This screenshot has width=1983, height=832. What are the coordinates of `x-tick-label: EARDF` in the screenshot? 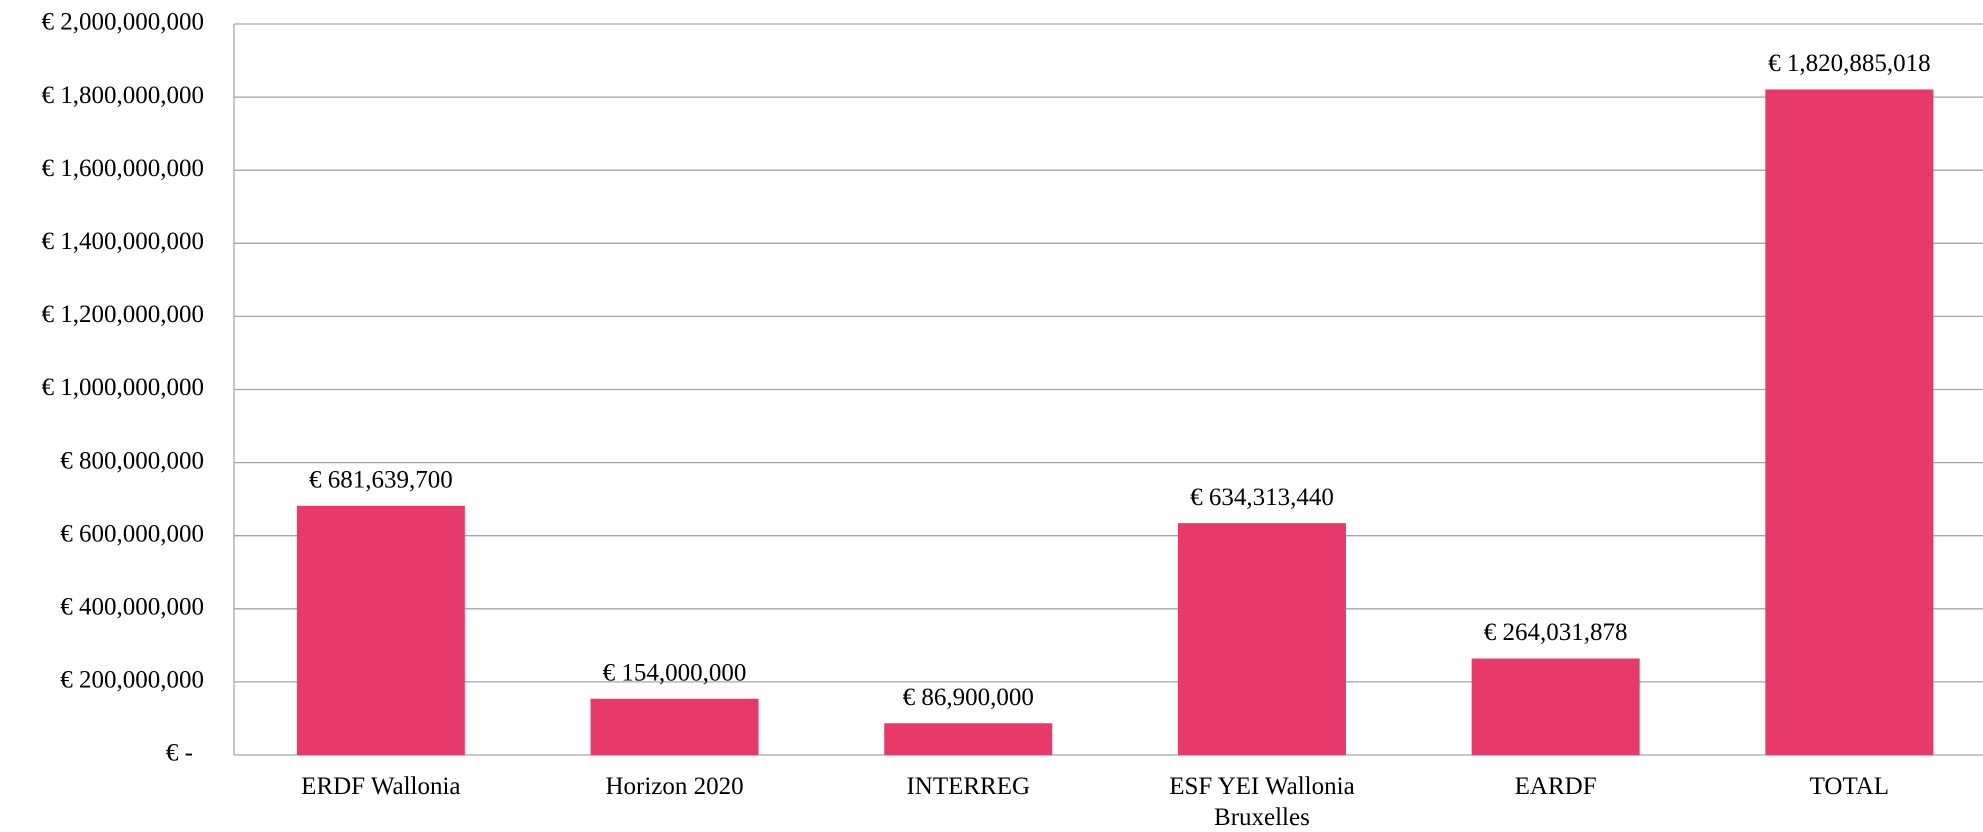 It's located at (1555, 786).